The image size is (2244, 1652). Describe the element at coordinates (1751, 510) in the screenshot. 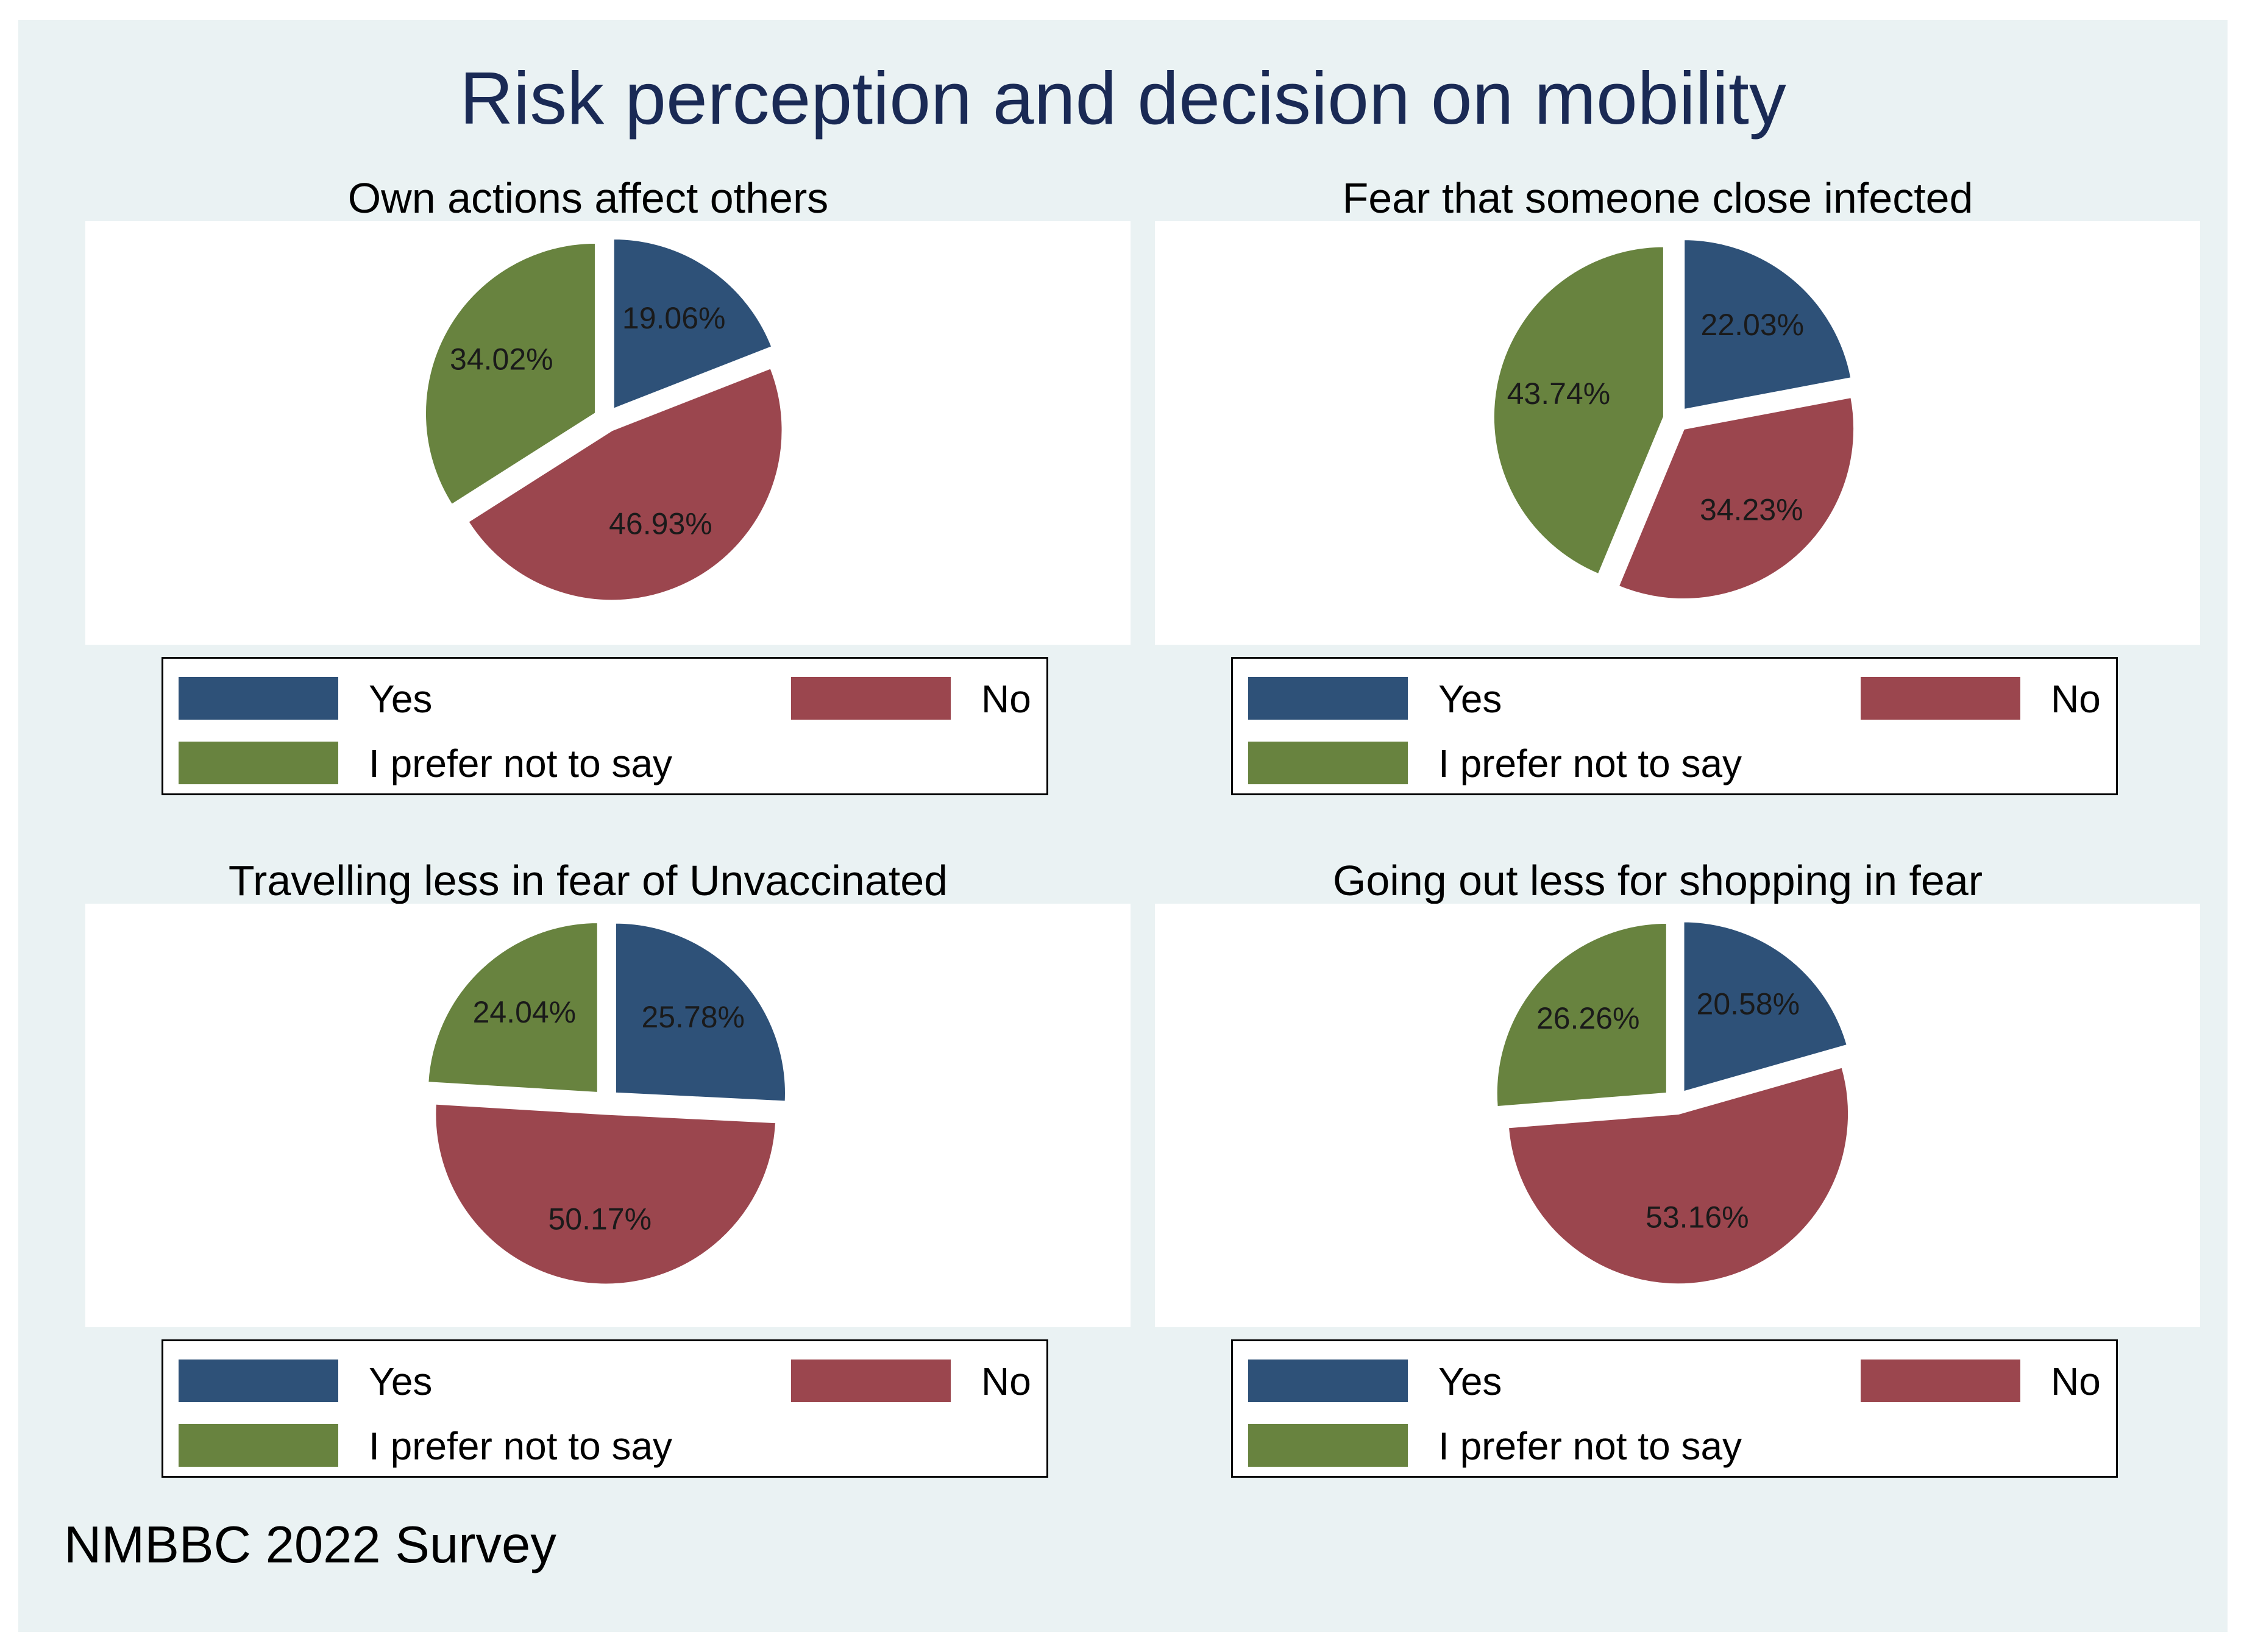

I see `slice-label: 34.23%` at that location.